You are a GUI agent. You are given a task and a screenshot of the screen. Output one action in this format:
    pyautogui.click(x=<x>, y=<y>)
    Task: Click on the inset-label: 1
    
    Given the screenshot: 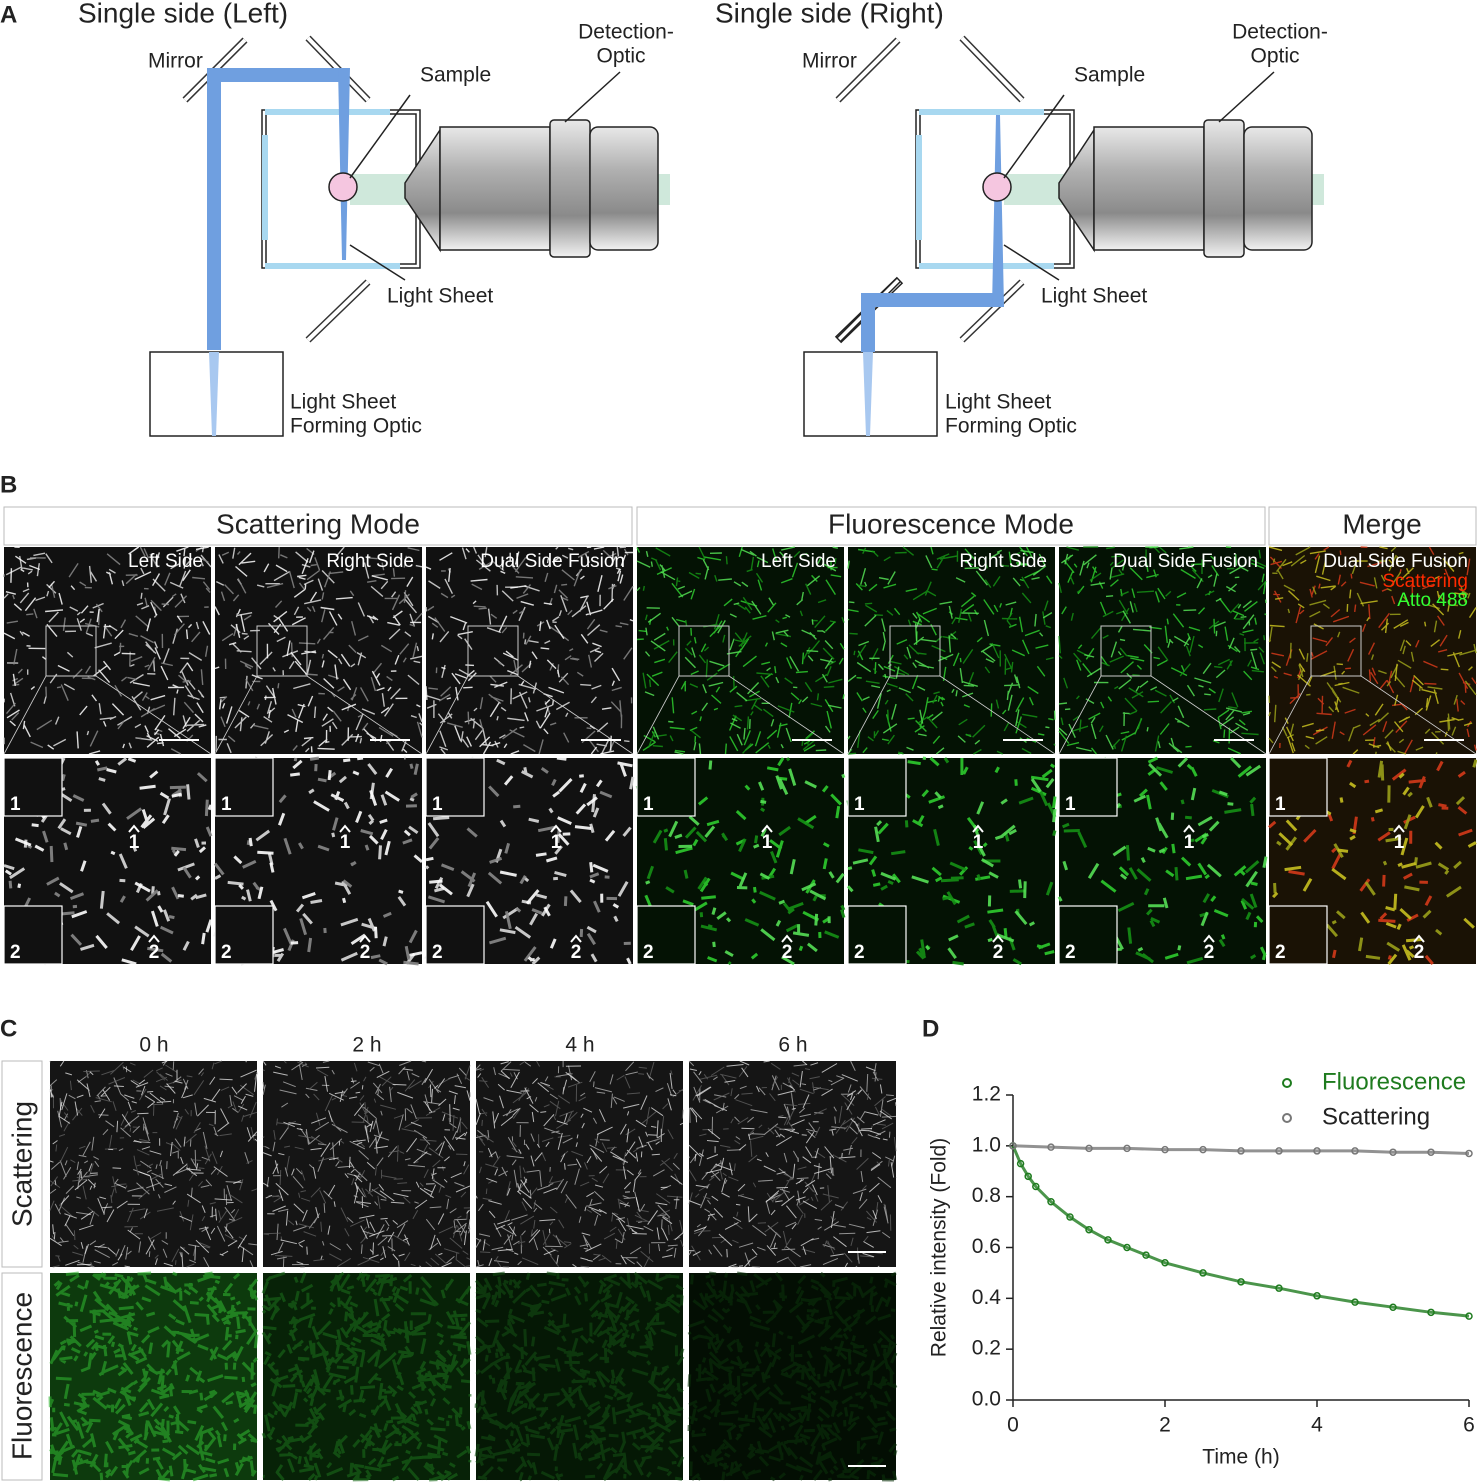 What is the action you would take?
    pyautogui.click(x=859, y=804)
    